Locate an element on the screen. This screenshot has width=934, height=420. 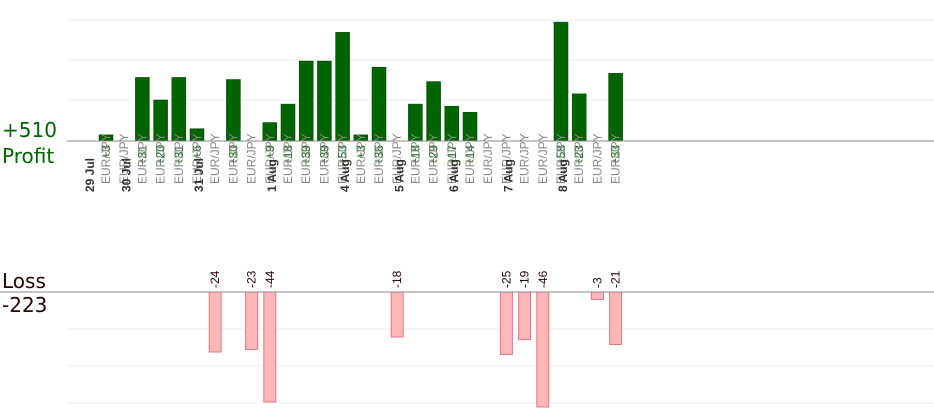
profit-total: +510 is located at coordinates (29, 130).